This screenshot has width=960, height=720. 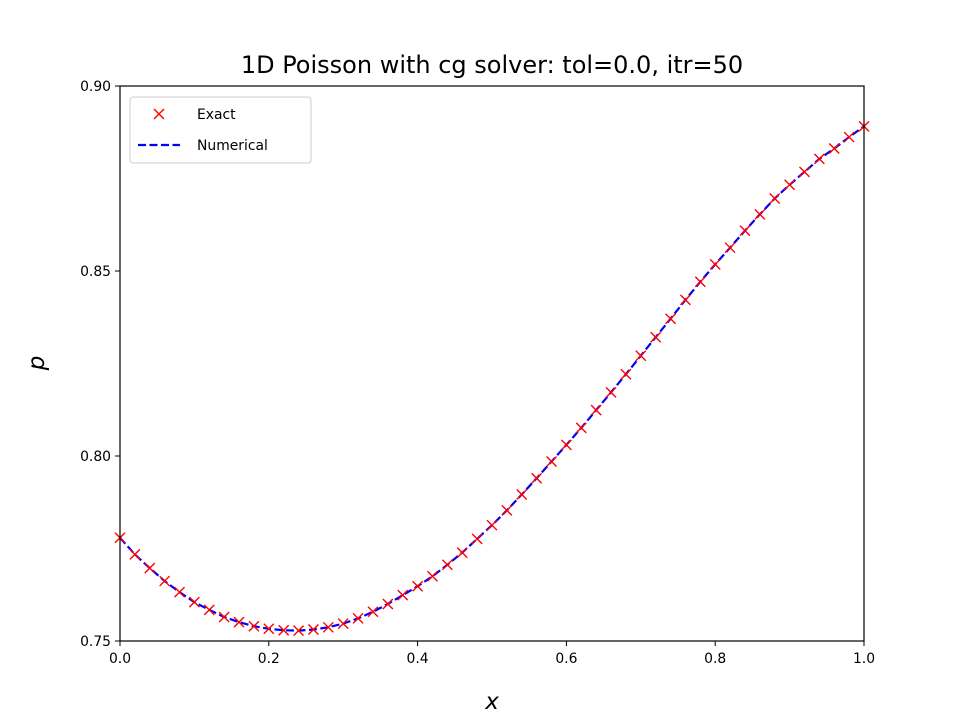 I want to click on legend-exact-marker-stroke, so click(x=159, y=114).